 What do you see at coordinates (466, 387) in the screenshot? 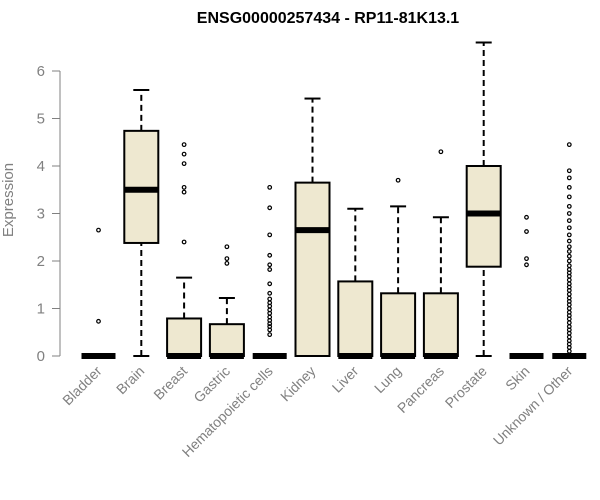
I see `x-tick-label: Prostate` at bounding box center [466, 387].